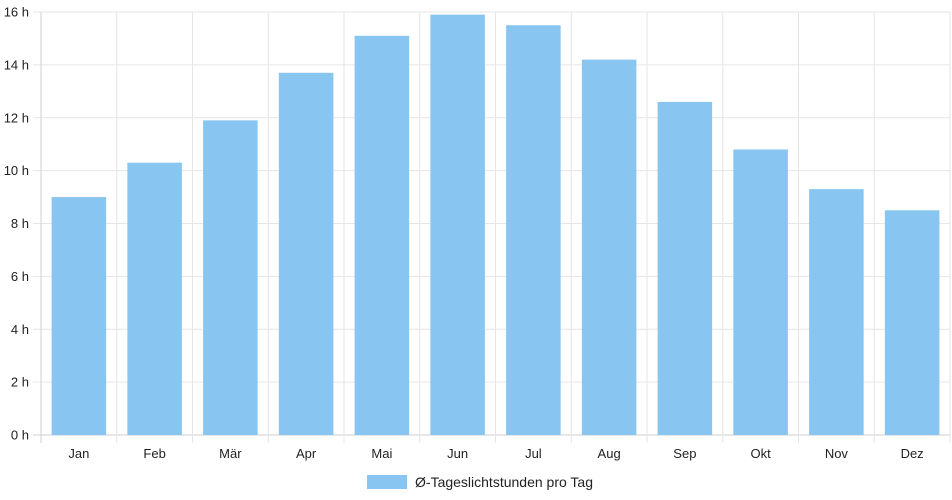  Describe the element at coordinates (16, 64) in the screenshot. I see `y-tick-label: 14 h` at that location.